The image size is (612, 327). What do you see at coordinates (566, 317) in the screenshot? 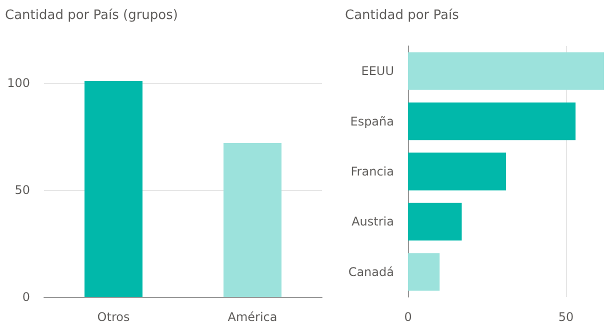
I see `x-tick-label: 50` at bounding box center [566, 317].